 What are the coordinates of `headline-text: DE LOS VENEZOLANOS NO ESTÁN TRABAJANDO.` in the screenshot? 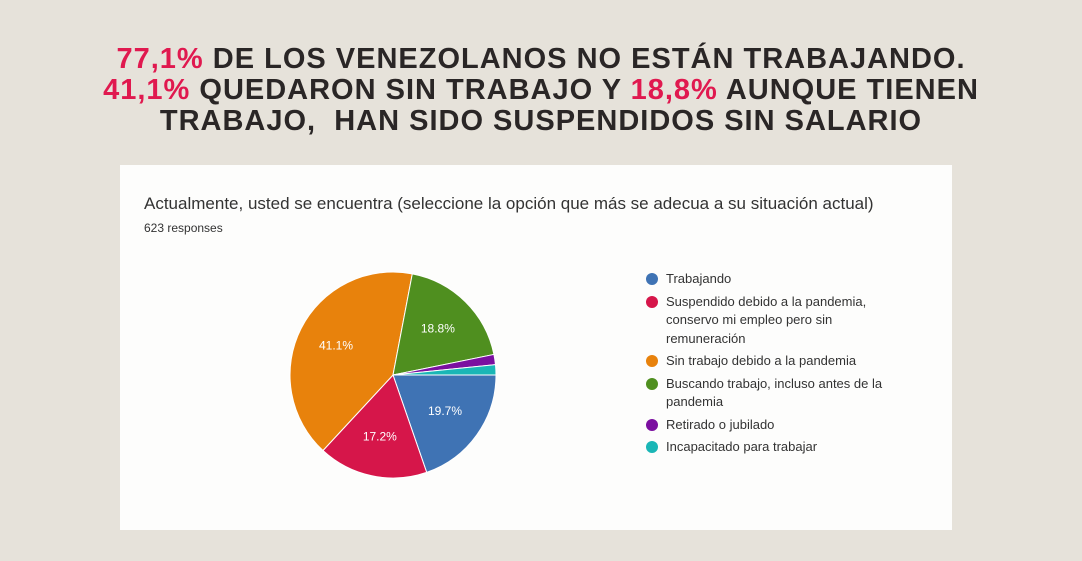 It's located at (584, 59).